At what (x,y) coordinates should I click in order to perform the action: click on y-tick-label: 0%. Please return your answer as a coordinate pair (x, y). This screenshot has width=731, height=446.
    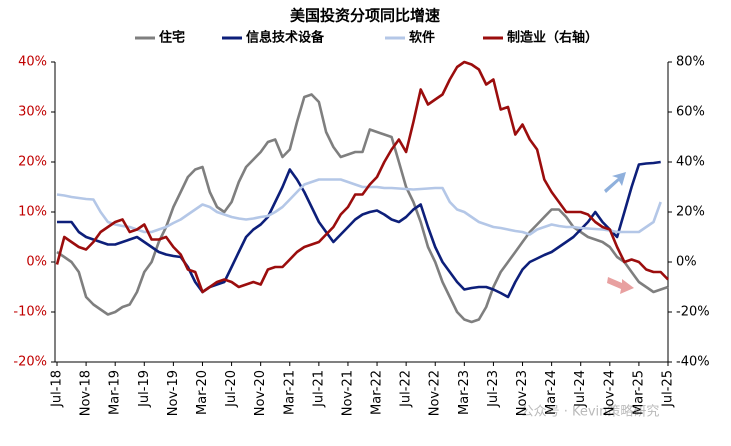
    Looking at the image, I should click on (36, 262).